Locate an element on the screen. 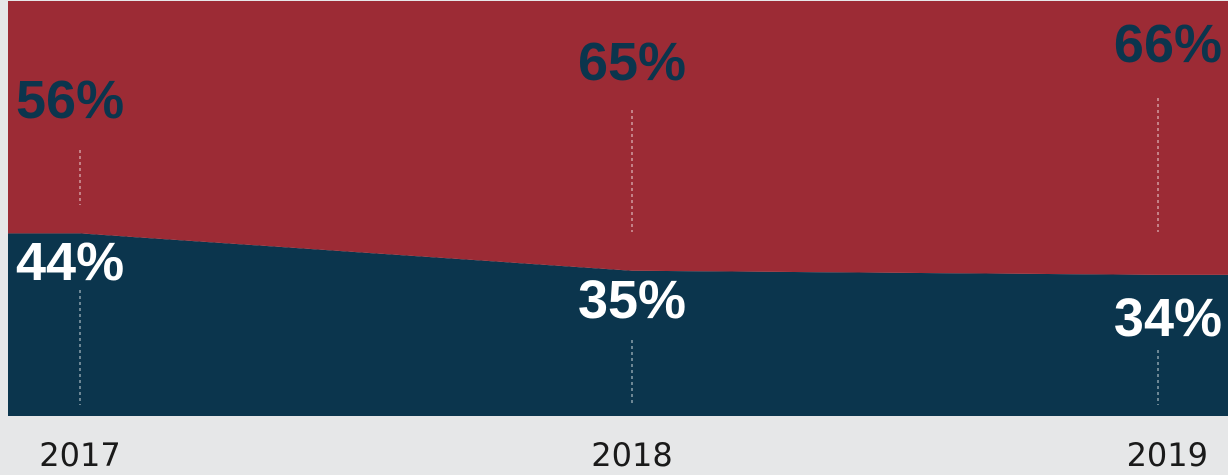  value-label-bottom-2017: 44% is located at coordinates (70, 262).